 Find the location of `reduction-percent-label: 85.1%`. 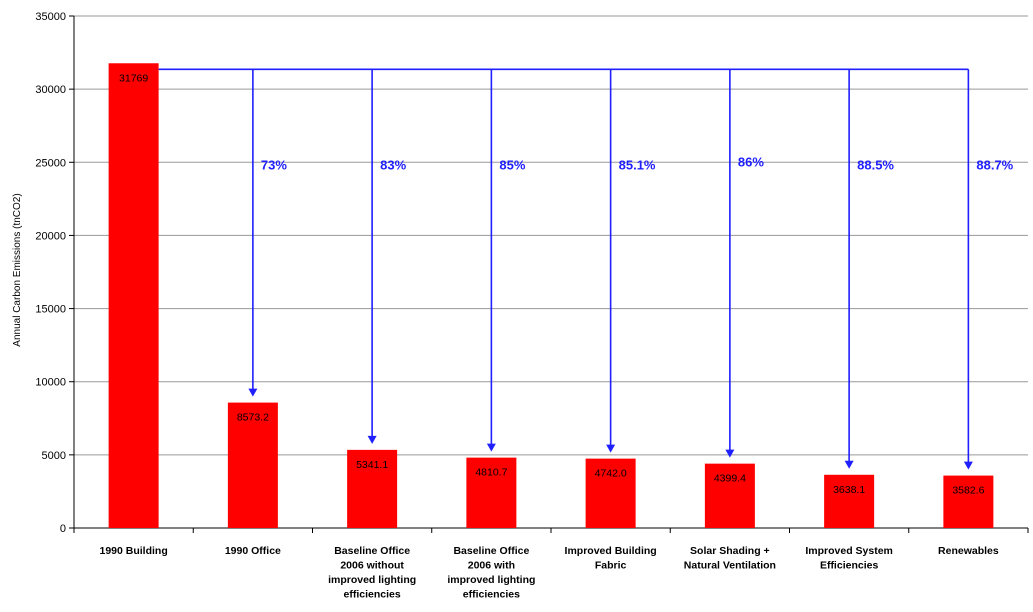

reduction-percent-label: 85.1% is located at coordinates (637, 165).